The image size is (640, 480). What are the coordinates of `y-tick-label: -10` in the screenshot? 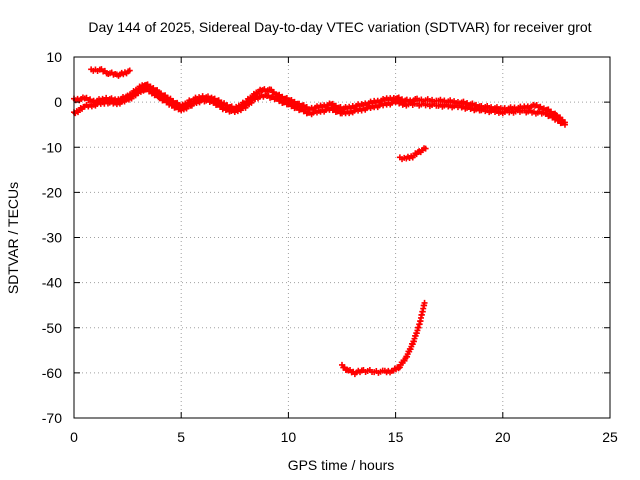 It's located at (52, 147).